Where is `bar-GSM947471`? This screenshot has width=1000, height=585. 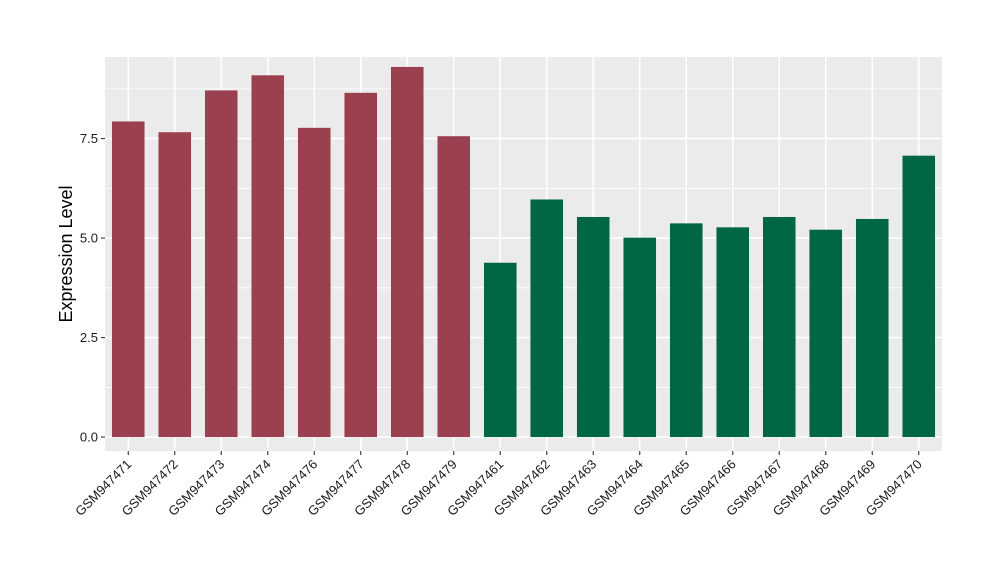
bar-GSM947471 is located at coordinates (128, 279).